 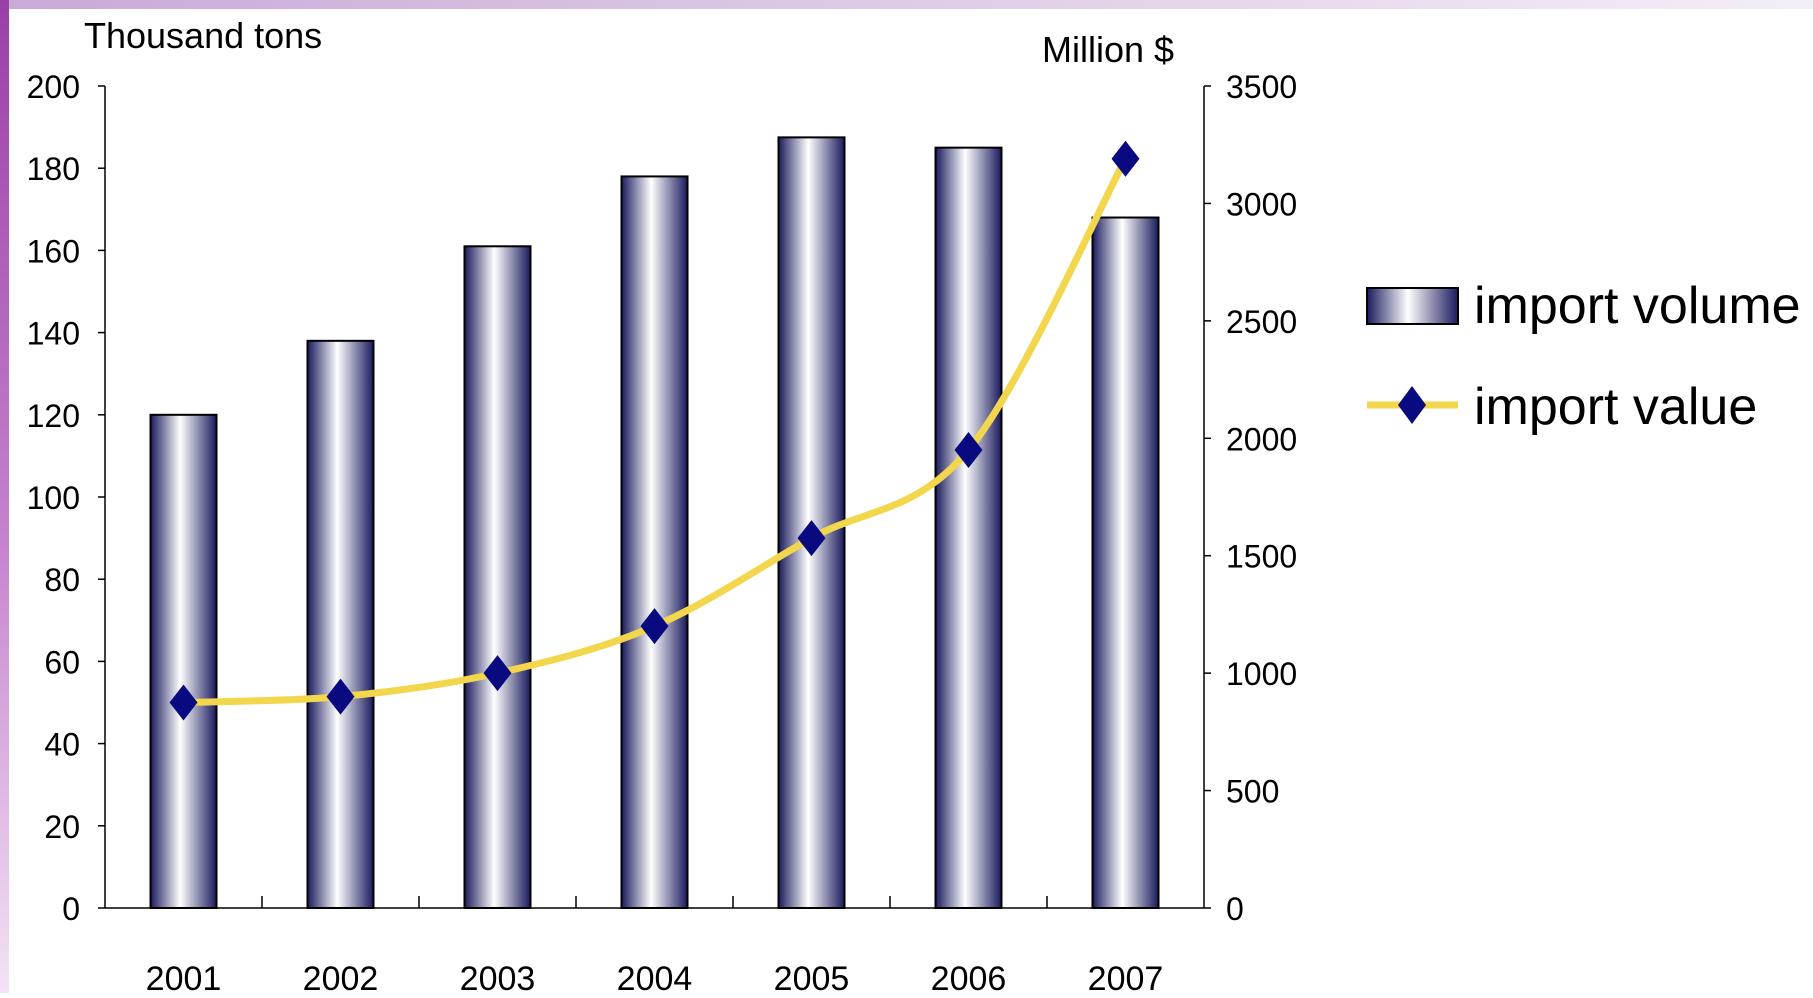 What do you see at coordinates (1412, 405) in the screenshot?
I see `legend-marker-import-value` at bounding box center [1412, 405].